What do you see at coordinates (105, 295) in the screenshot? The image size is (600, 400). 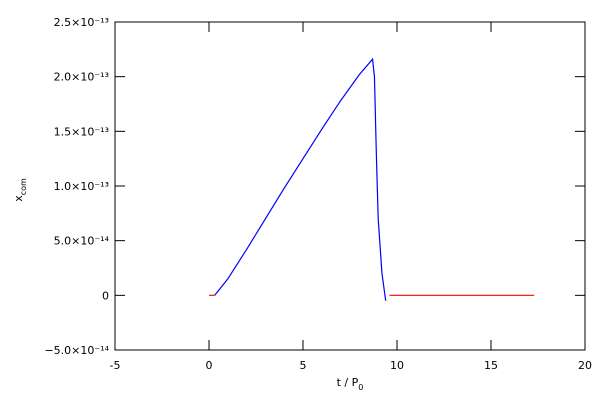 I see `y-tick-label: 0` at bounding box center [105, 295].